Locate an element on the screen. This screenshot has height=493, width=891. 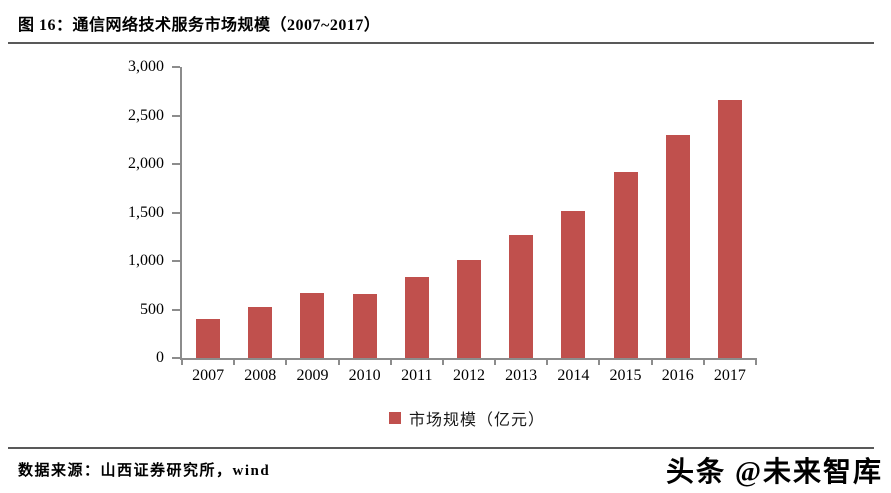
title-divider is located at coordinates (441, 43).